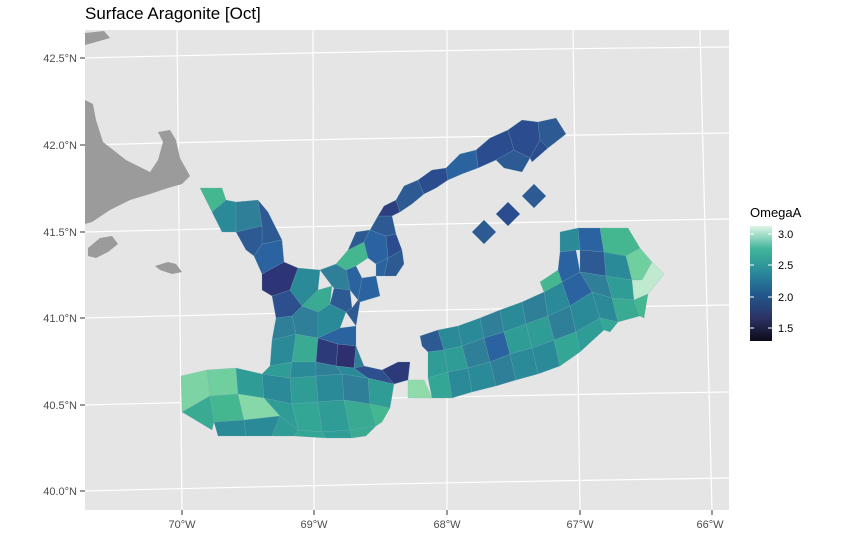 Image resolution: width=857 pixels, height=538 pixels. I want to click on legend-label: 2.5, so click(785, 266).